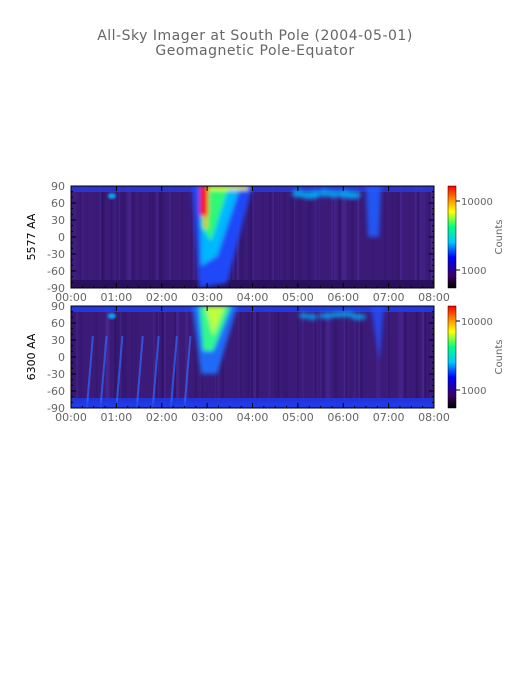  I want to click on x-tick-label: 07:00, so click(389, 417).